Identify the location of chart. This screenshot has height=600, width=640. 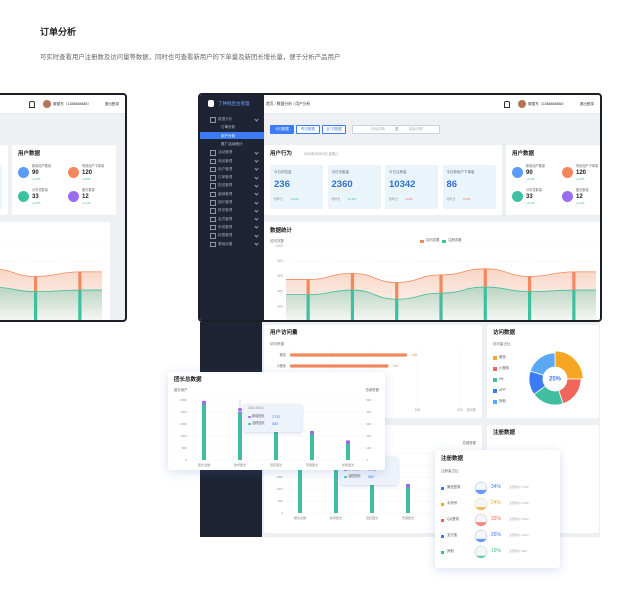
(481, 520).